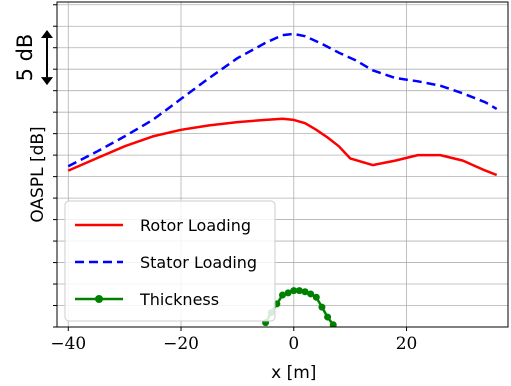  Describe the element at coordinates (198, 262) in the screenshot. I see `legend-label: Stator Loading` at that location.